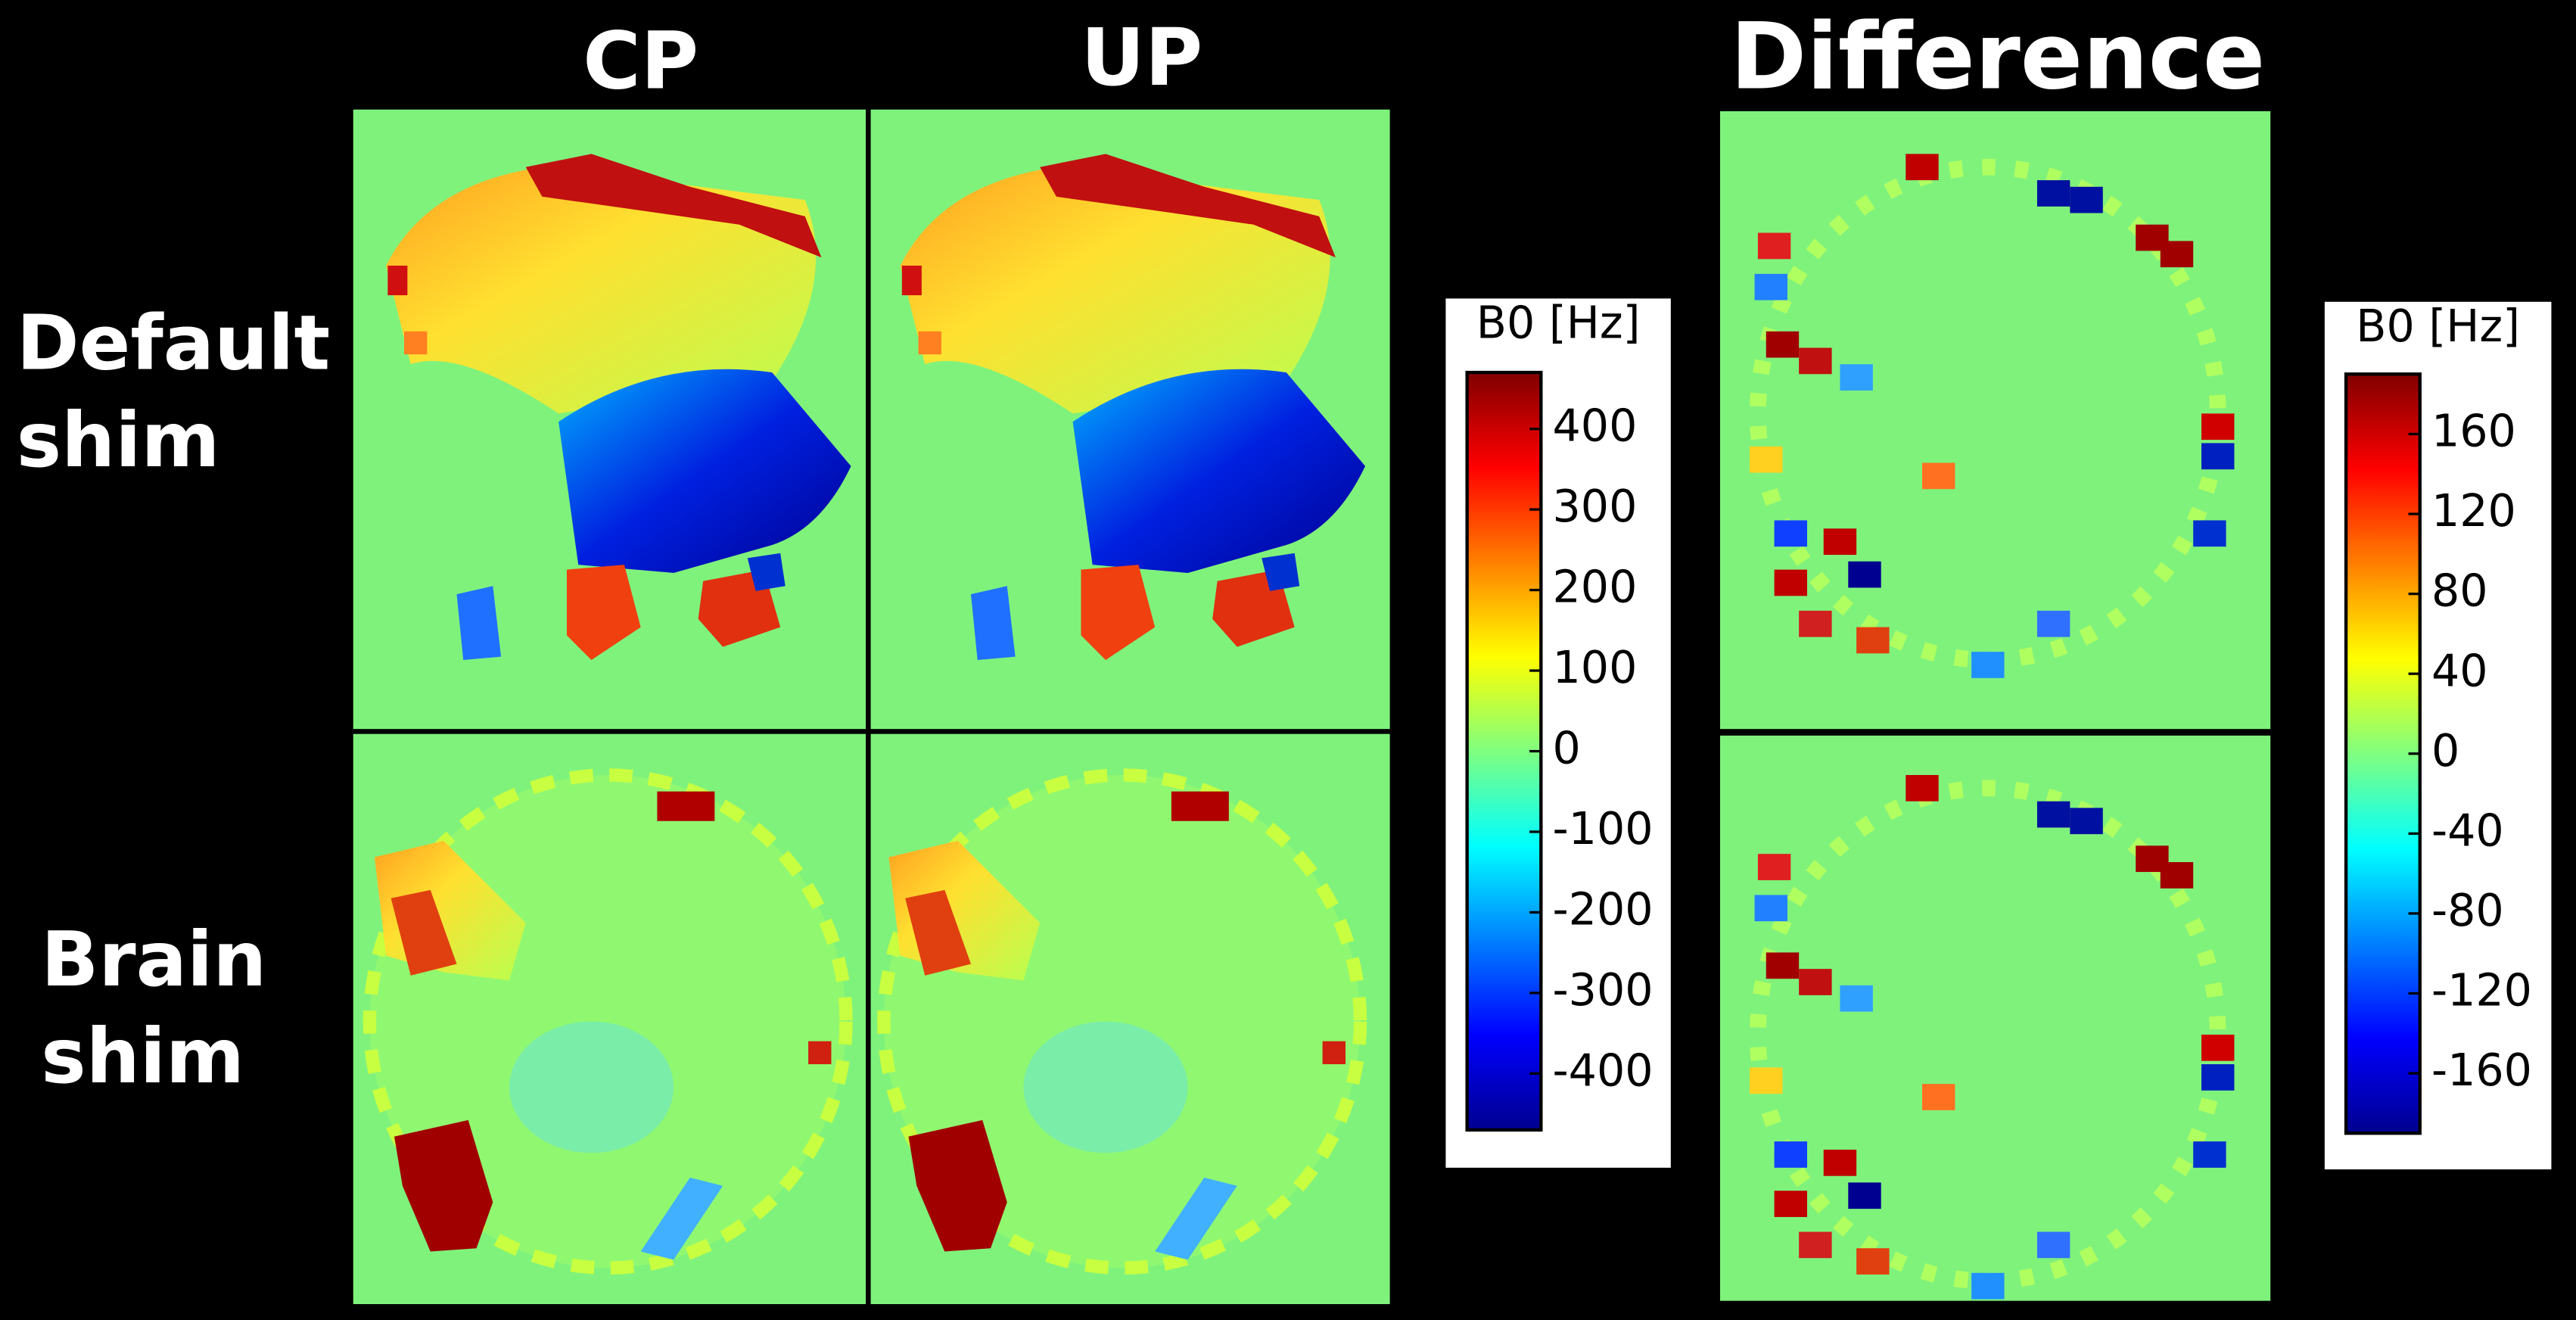  I want to click on colorbar-tick-label: 120, so click(2474, 511).